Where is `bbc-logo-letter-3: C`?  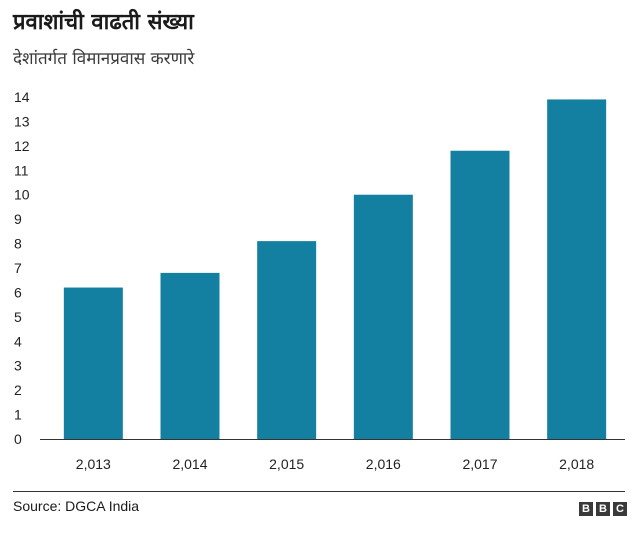 bbc-logo-letter-3: C is located at coordinates (620, 509).